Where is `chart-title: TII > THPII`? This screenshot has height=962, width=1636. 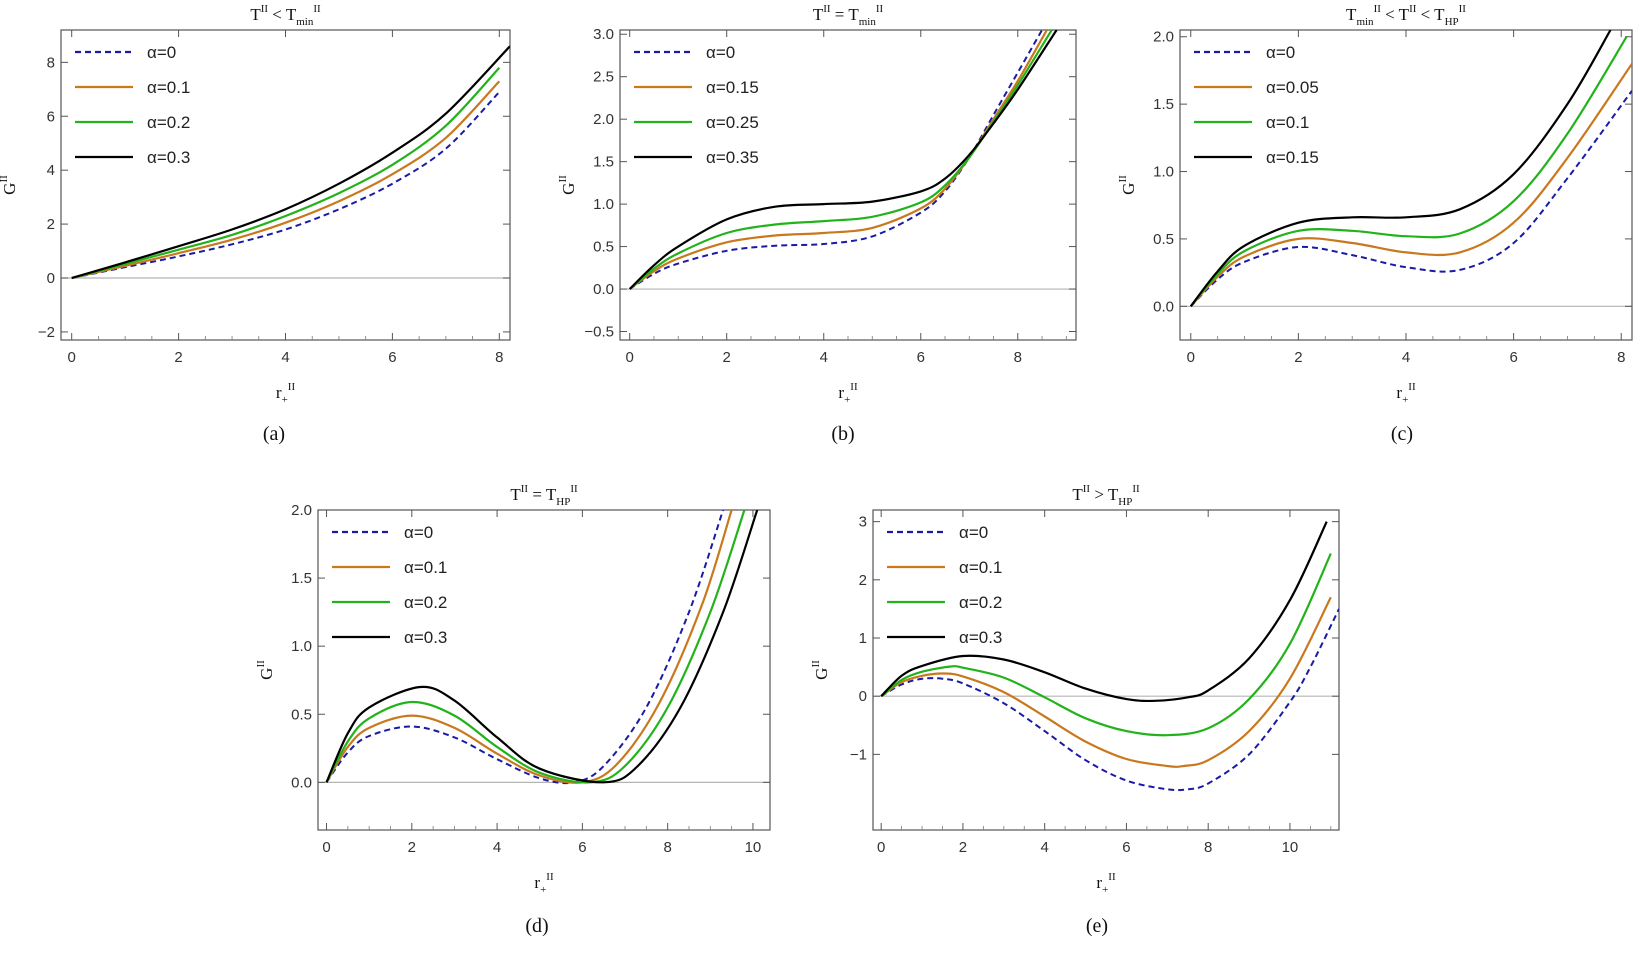 chart-title: TII > THPII is located at coordinates (1106, 495).